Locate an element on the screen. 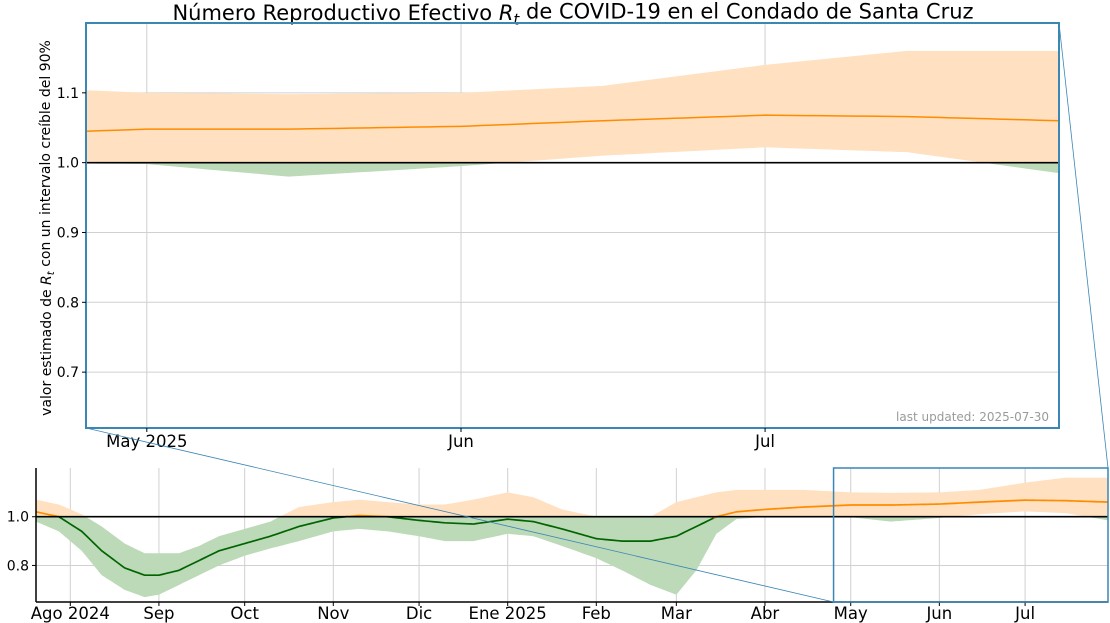  x-tick-label-0: Ago 2024 is located at coordinates (70, 613).